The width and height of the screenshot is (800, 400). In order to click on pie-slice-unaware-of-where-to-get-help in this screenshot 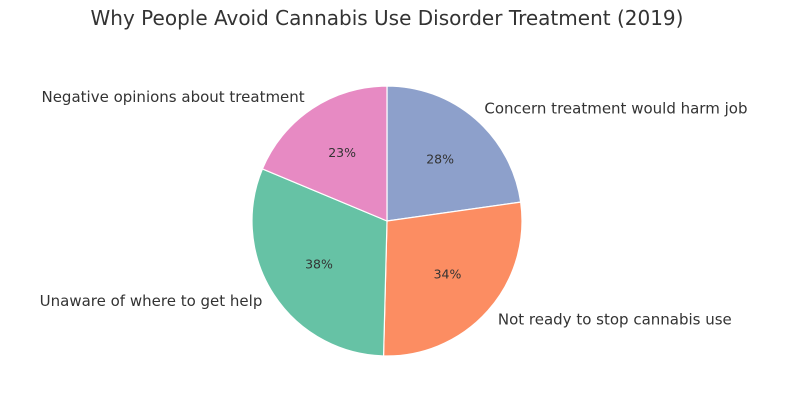, I will do `click(319, 262)`.